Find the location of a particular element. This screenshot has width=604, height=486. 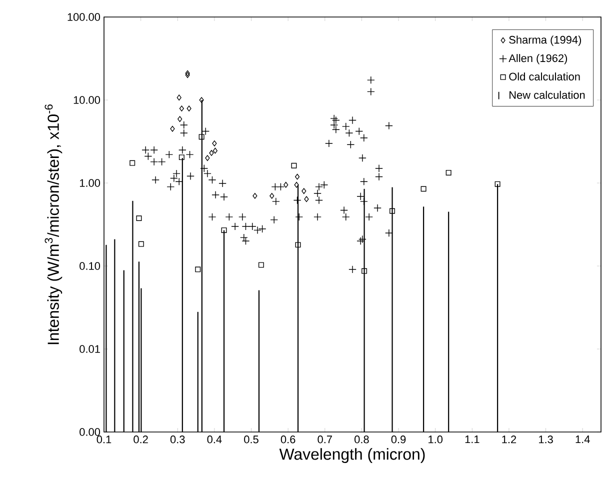

x-tick-label: 1.1 is located at coordinates (472, 440).